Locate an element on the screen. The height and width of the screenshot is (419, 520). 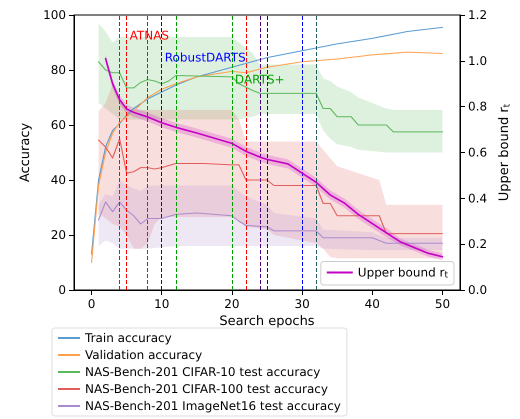
y2-tick-label: 0.6 is located at coordinates (478, 153).